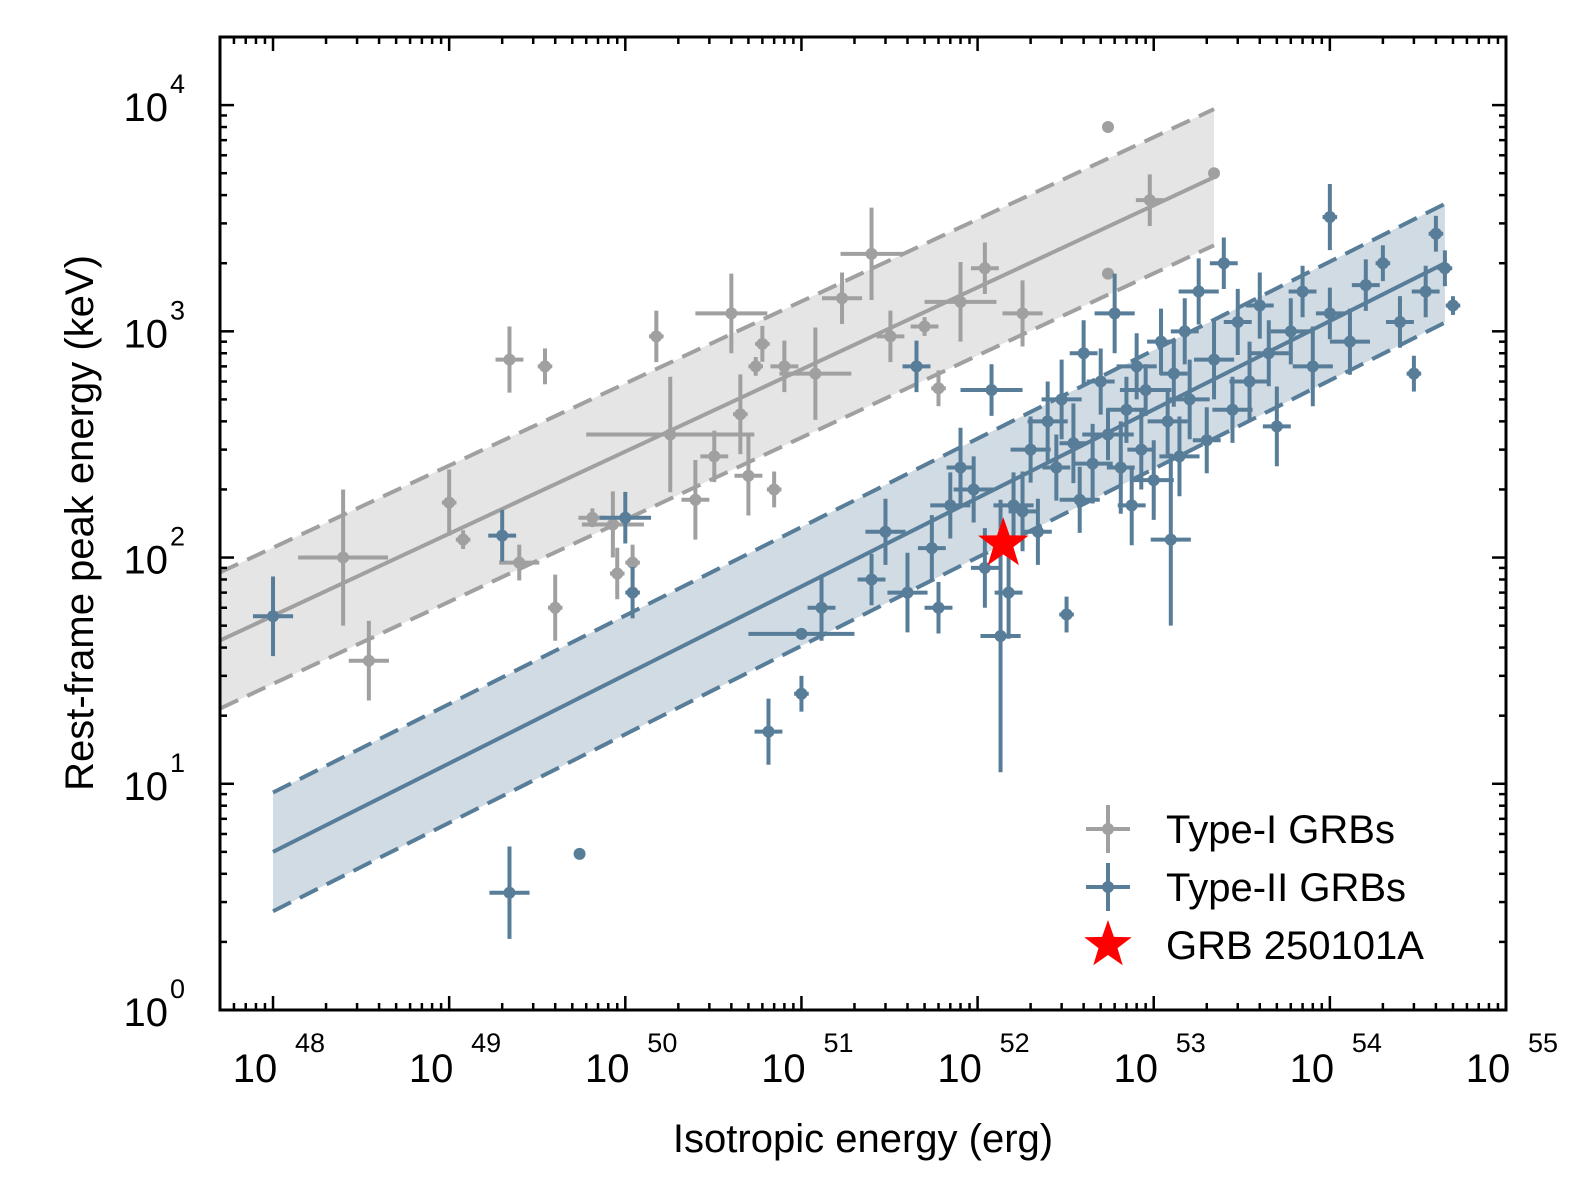 The height and width of the screenshot is (1183, 1578). What do you see at coordinates (177, 310) in the screenshot?
I see `y-tick-label-exponent: 3` at bounding box center [177, 310].